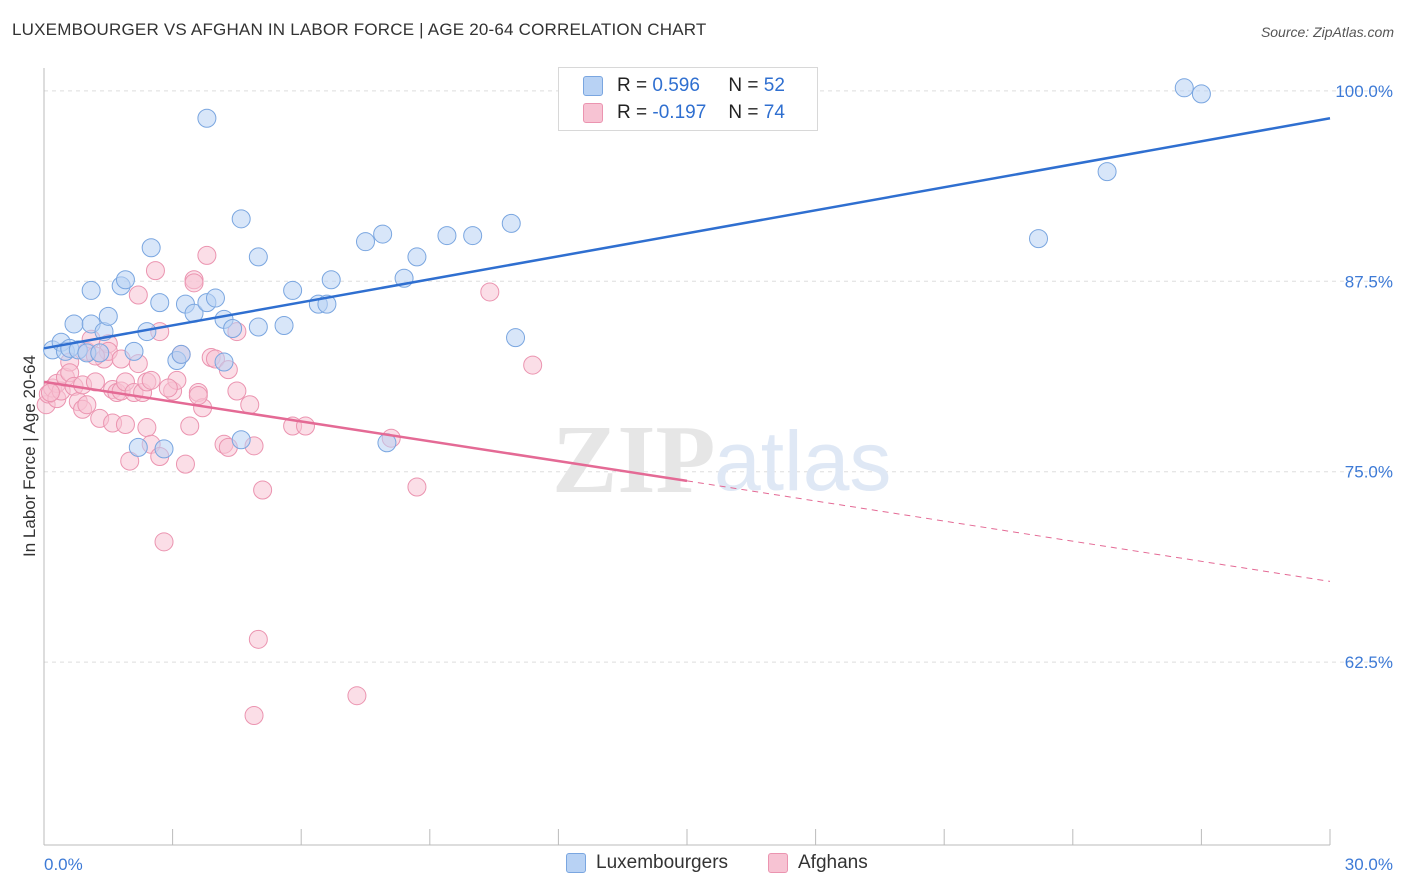 The image size is (1406, 892). Describe the element at coordinates (778, 863) in the screenshot. I see `series-swatch-pink` at that location.